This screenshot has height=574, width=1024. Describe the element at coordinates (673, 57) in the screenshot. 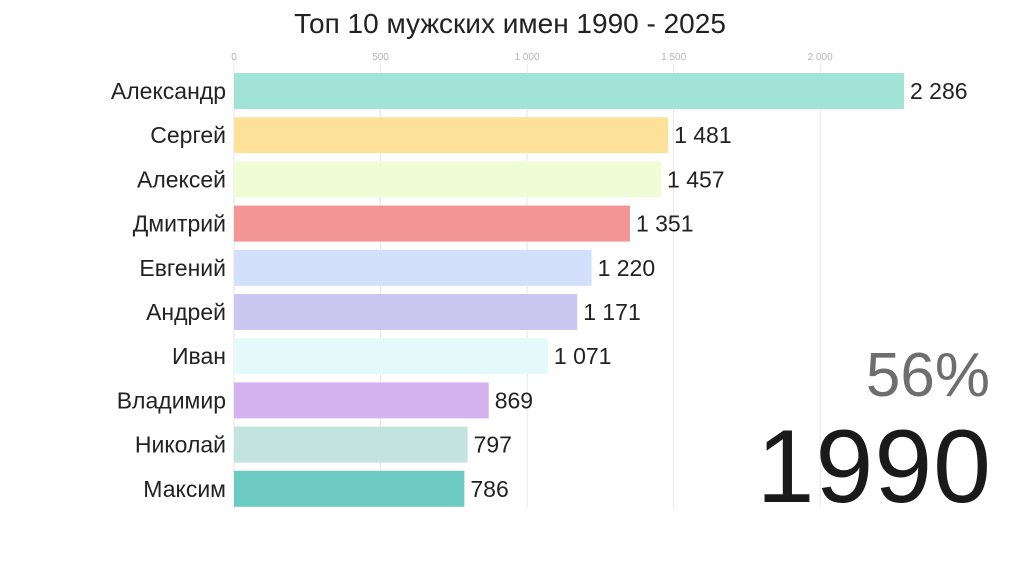

I see `x-tick-label: 1 500` at that location.